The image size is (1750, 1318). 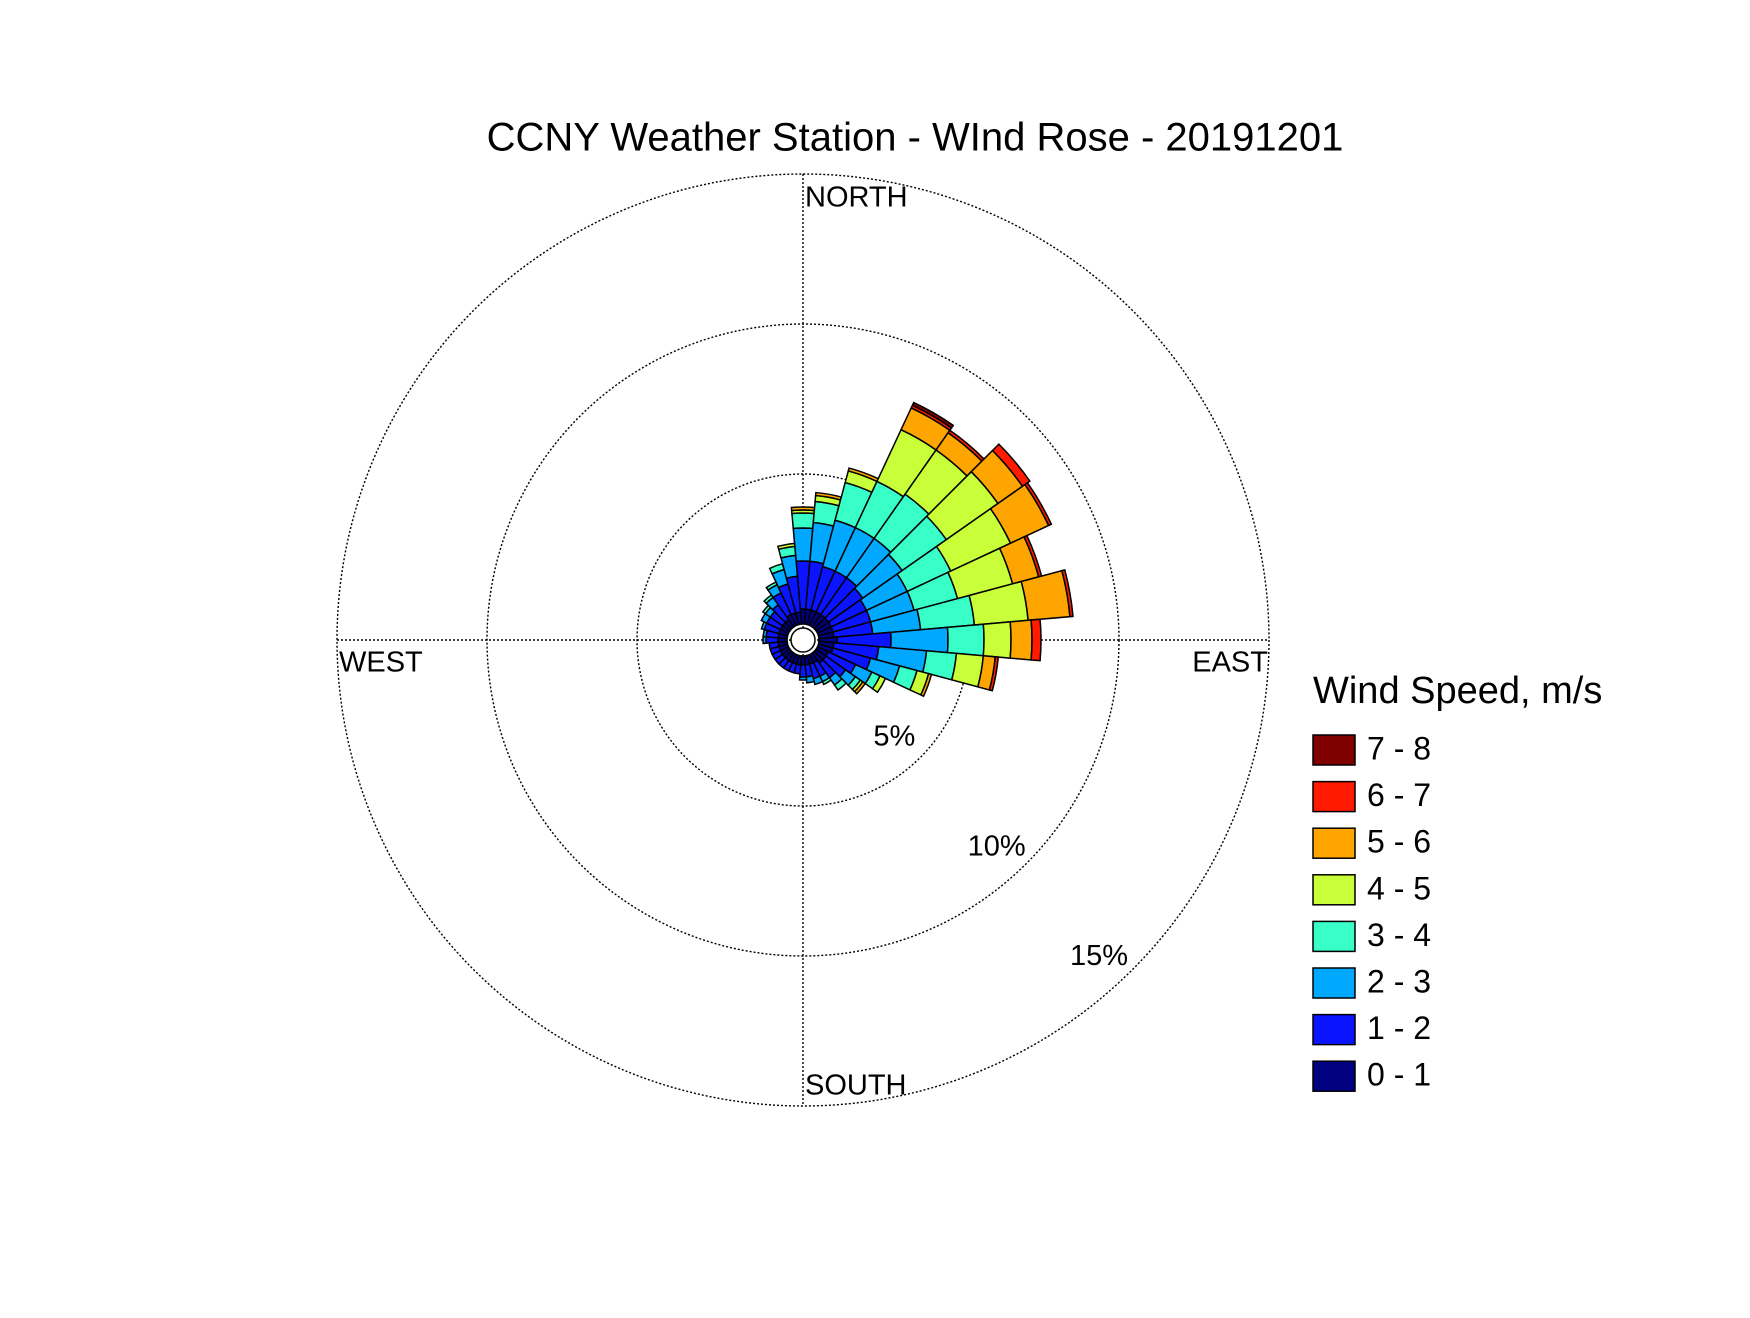 I want to click on legend-label: 4 - 5, so click(x=1399, y=888).